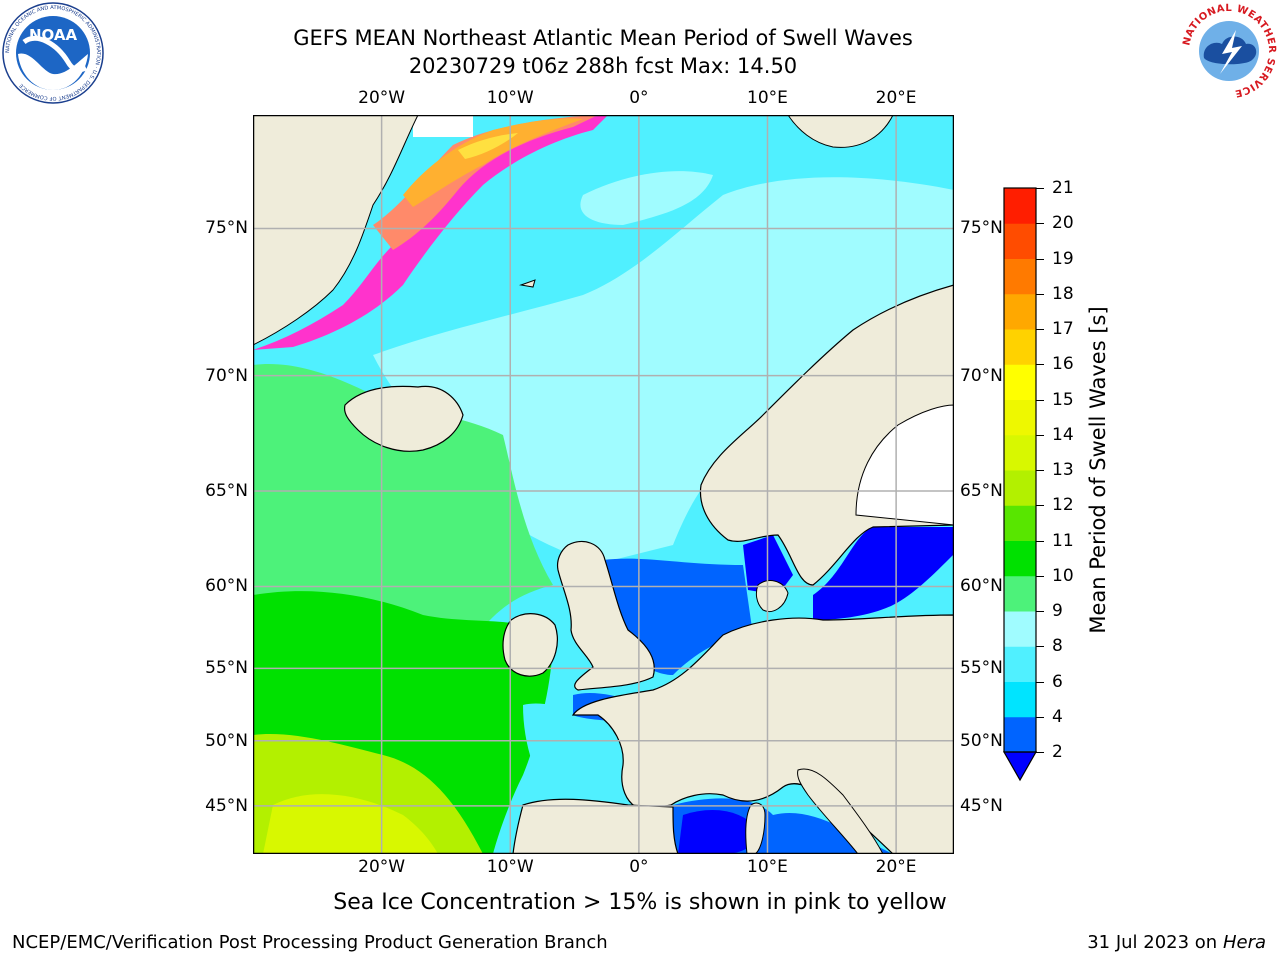 This screenshot has width=1280, height=960. What do you see at coordinates (382, 867) in the screenshot?
I see `longitude-tick-label: 20°W` at bounding box center [382, 867].